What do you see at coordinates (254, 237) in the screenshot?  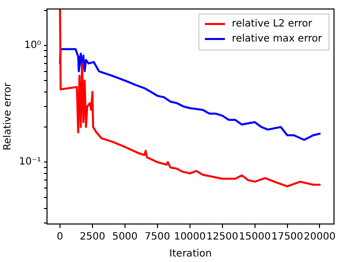 I see `x-tick-label: 15000` at bounding box center [254, 237].